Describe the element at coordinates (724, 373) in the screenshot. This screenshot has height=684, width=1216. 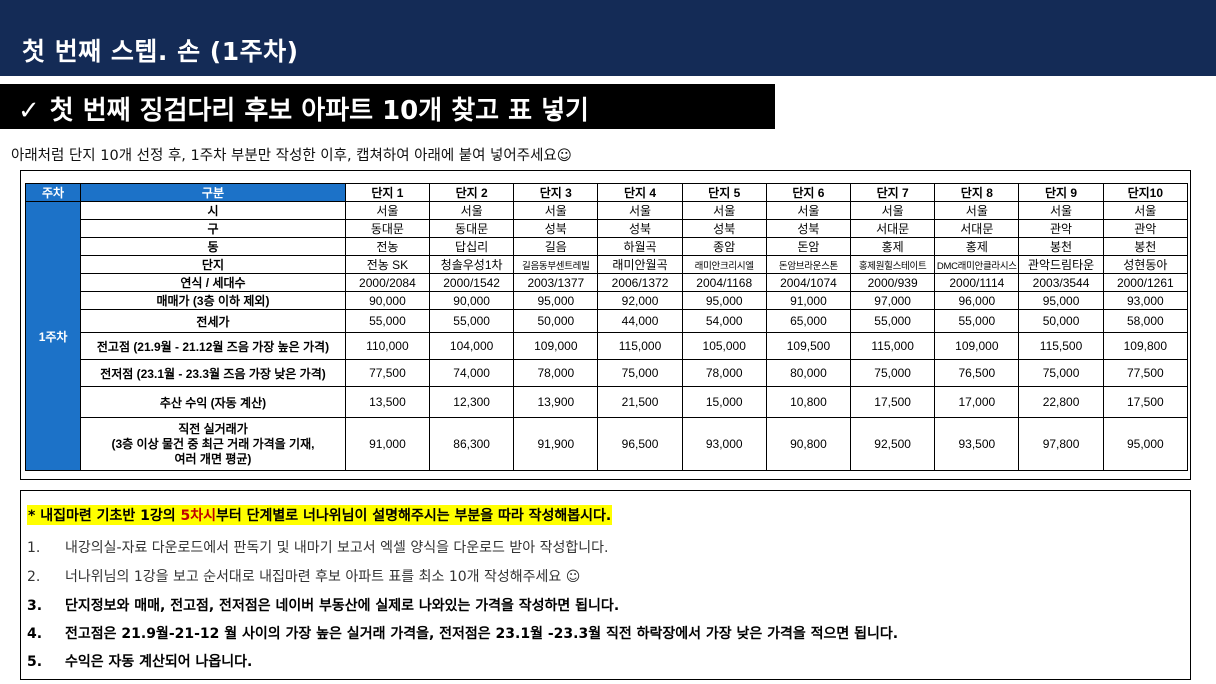
I see `table-cell: 78,000` at that location.